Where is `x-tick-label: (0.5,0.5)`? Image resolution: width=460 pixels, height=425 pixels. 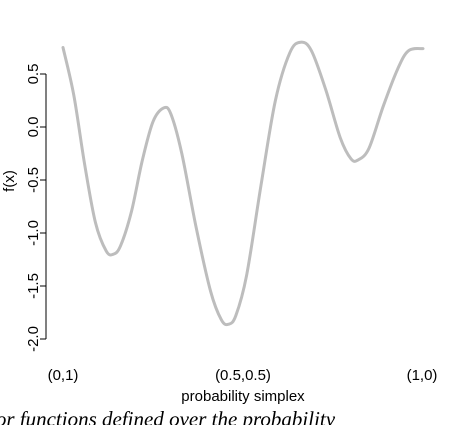
x-tick-label: (0.5,0.5) is located at coordinates (243, 375).